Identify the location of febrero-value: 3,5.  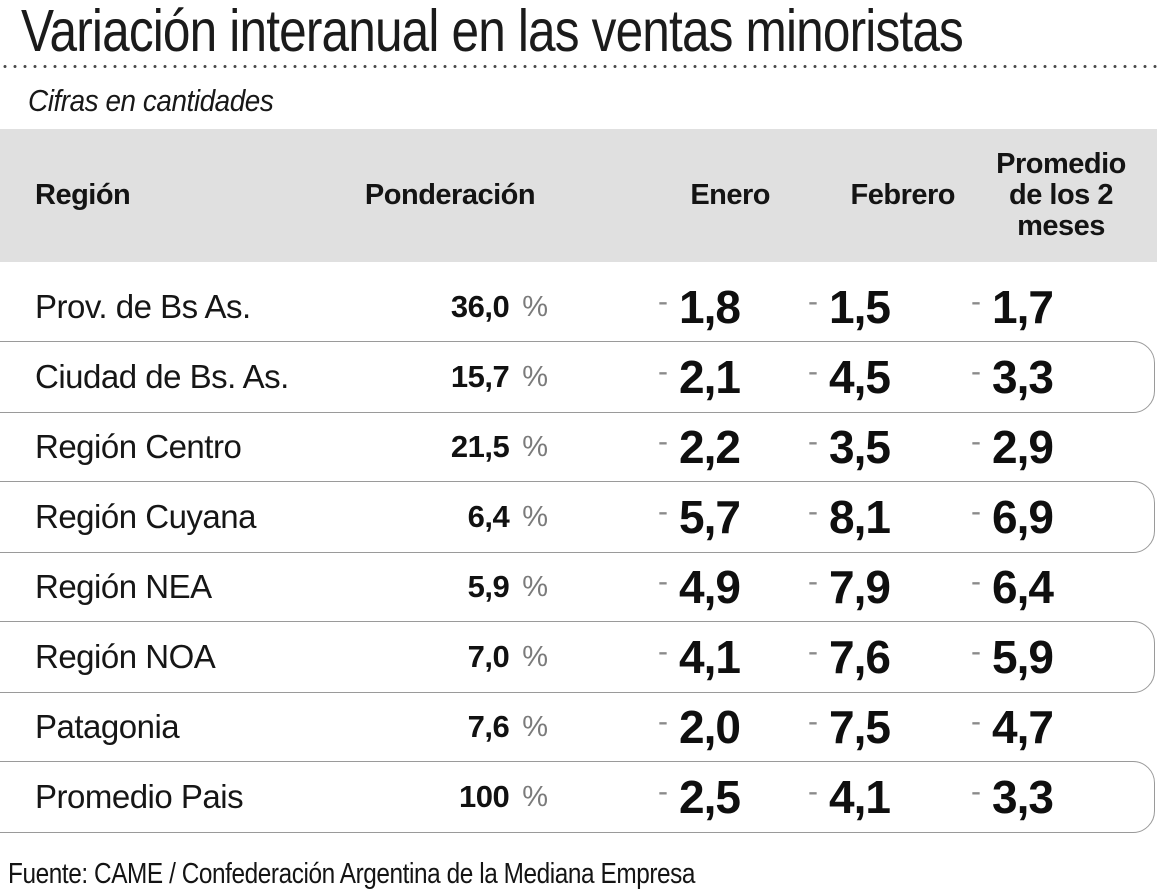
(860, 447).